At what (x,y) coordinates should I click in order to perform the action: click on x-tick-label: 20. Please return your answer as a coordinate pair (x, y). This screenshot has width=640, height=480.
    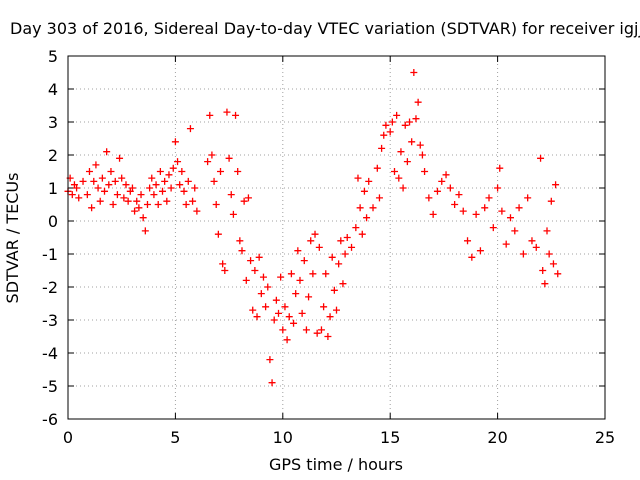
    Looking at the image, I should click on (497, 437).